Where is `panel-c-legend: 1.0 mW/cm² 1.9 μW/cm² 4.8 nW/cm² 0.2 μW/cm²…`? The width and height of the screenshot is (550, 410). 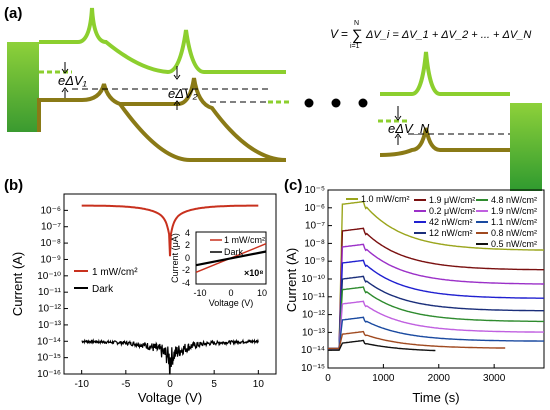 panel-c-legend: 1.0 mW/cm² 1.9 μW/cm² 4.8 nW/cm² 0.2 μW/cm²… is located at coordinates (441, 221).